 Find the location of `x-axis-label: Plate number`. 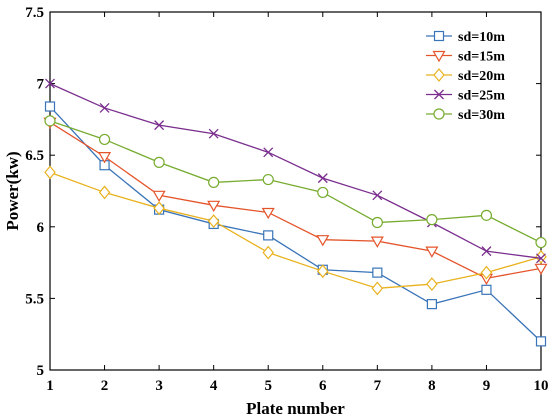

x-axis-label: Plate number is located at coordinates (295, 408).